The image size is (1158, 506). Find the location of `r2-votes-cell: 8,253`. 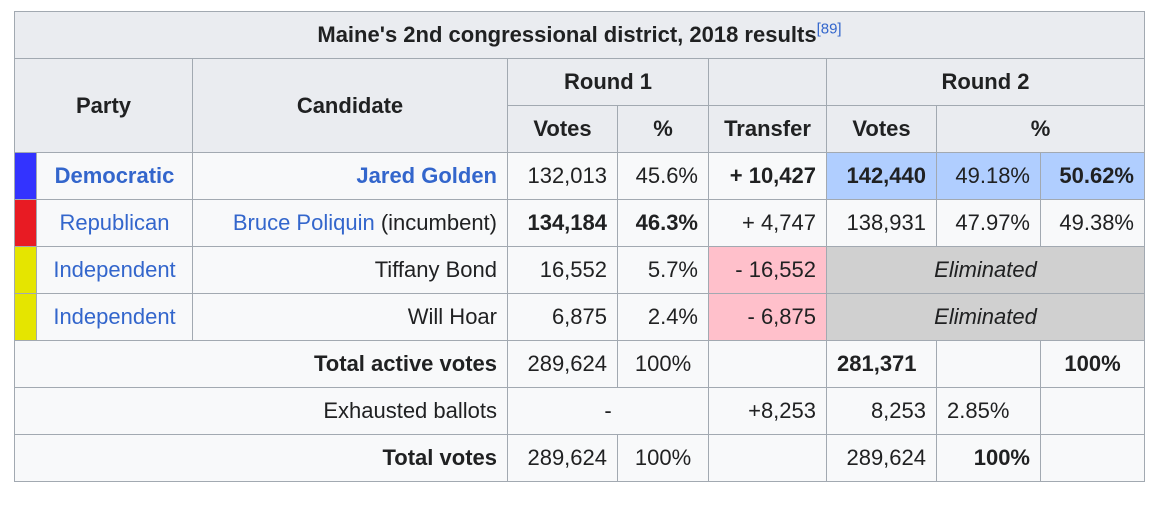

r2-votes-cell: 8,253 is located at coordinates (881, 411).